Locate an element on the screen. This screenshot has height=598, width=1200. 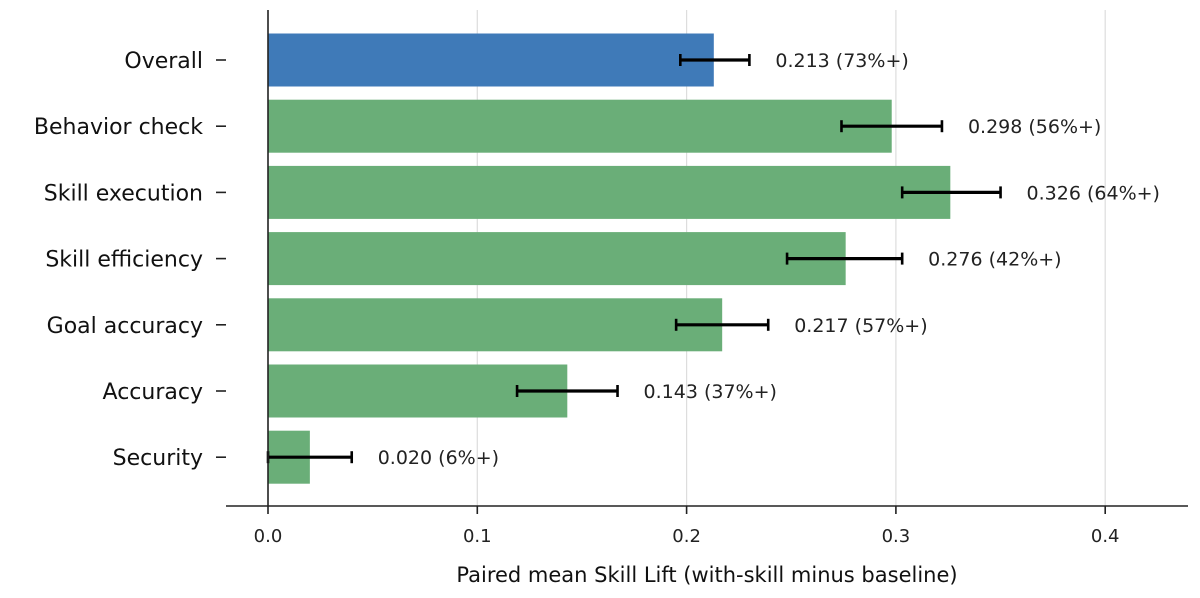
value-label-4: 0.217 (57%+) is located at coordinates (860, 326).